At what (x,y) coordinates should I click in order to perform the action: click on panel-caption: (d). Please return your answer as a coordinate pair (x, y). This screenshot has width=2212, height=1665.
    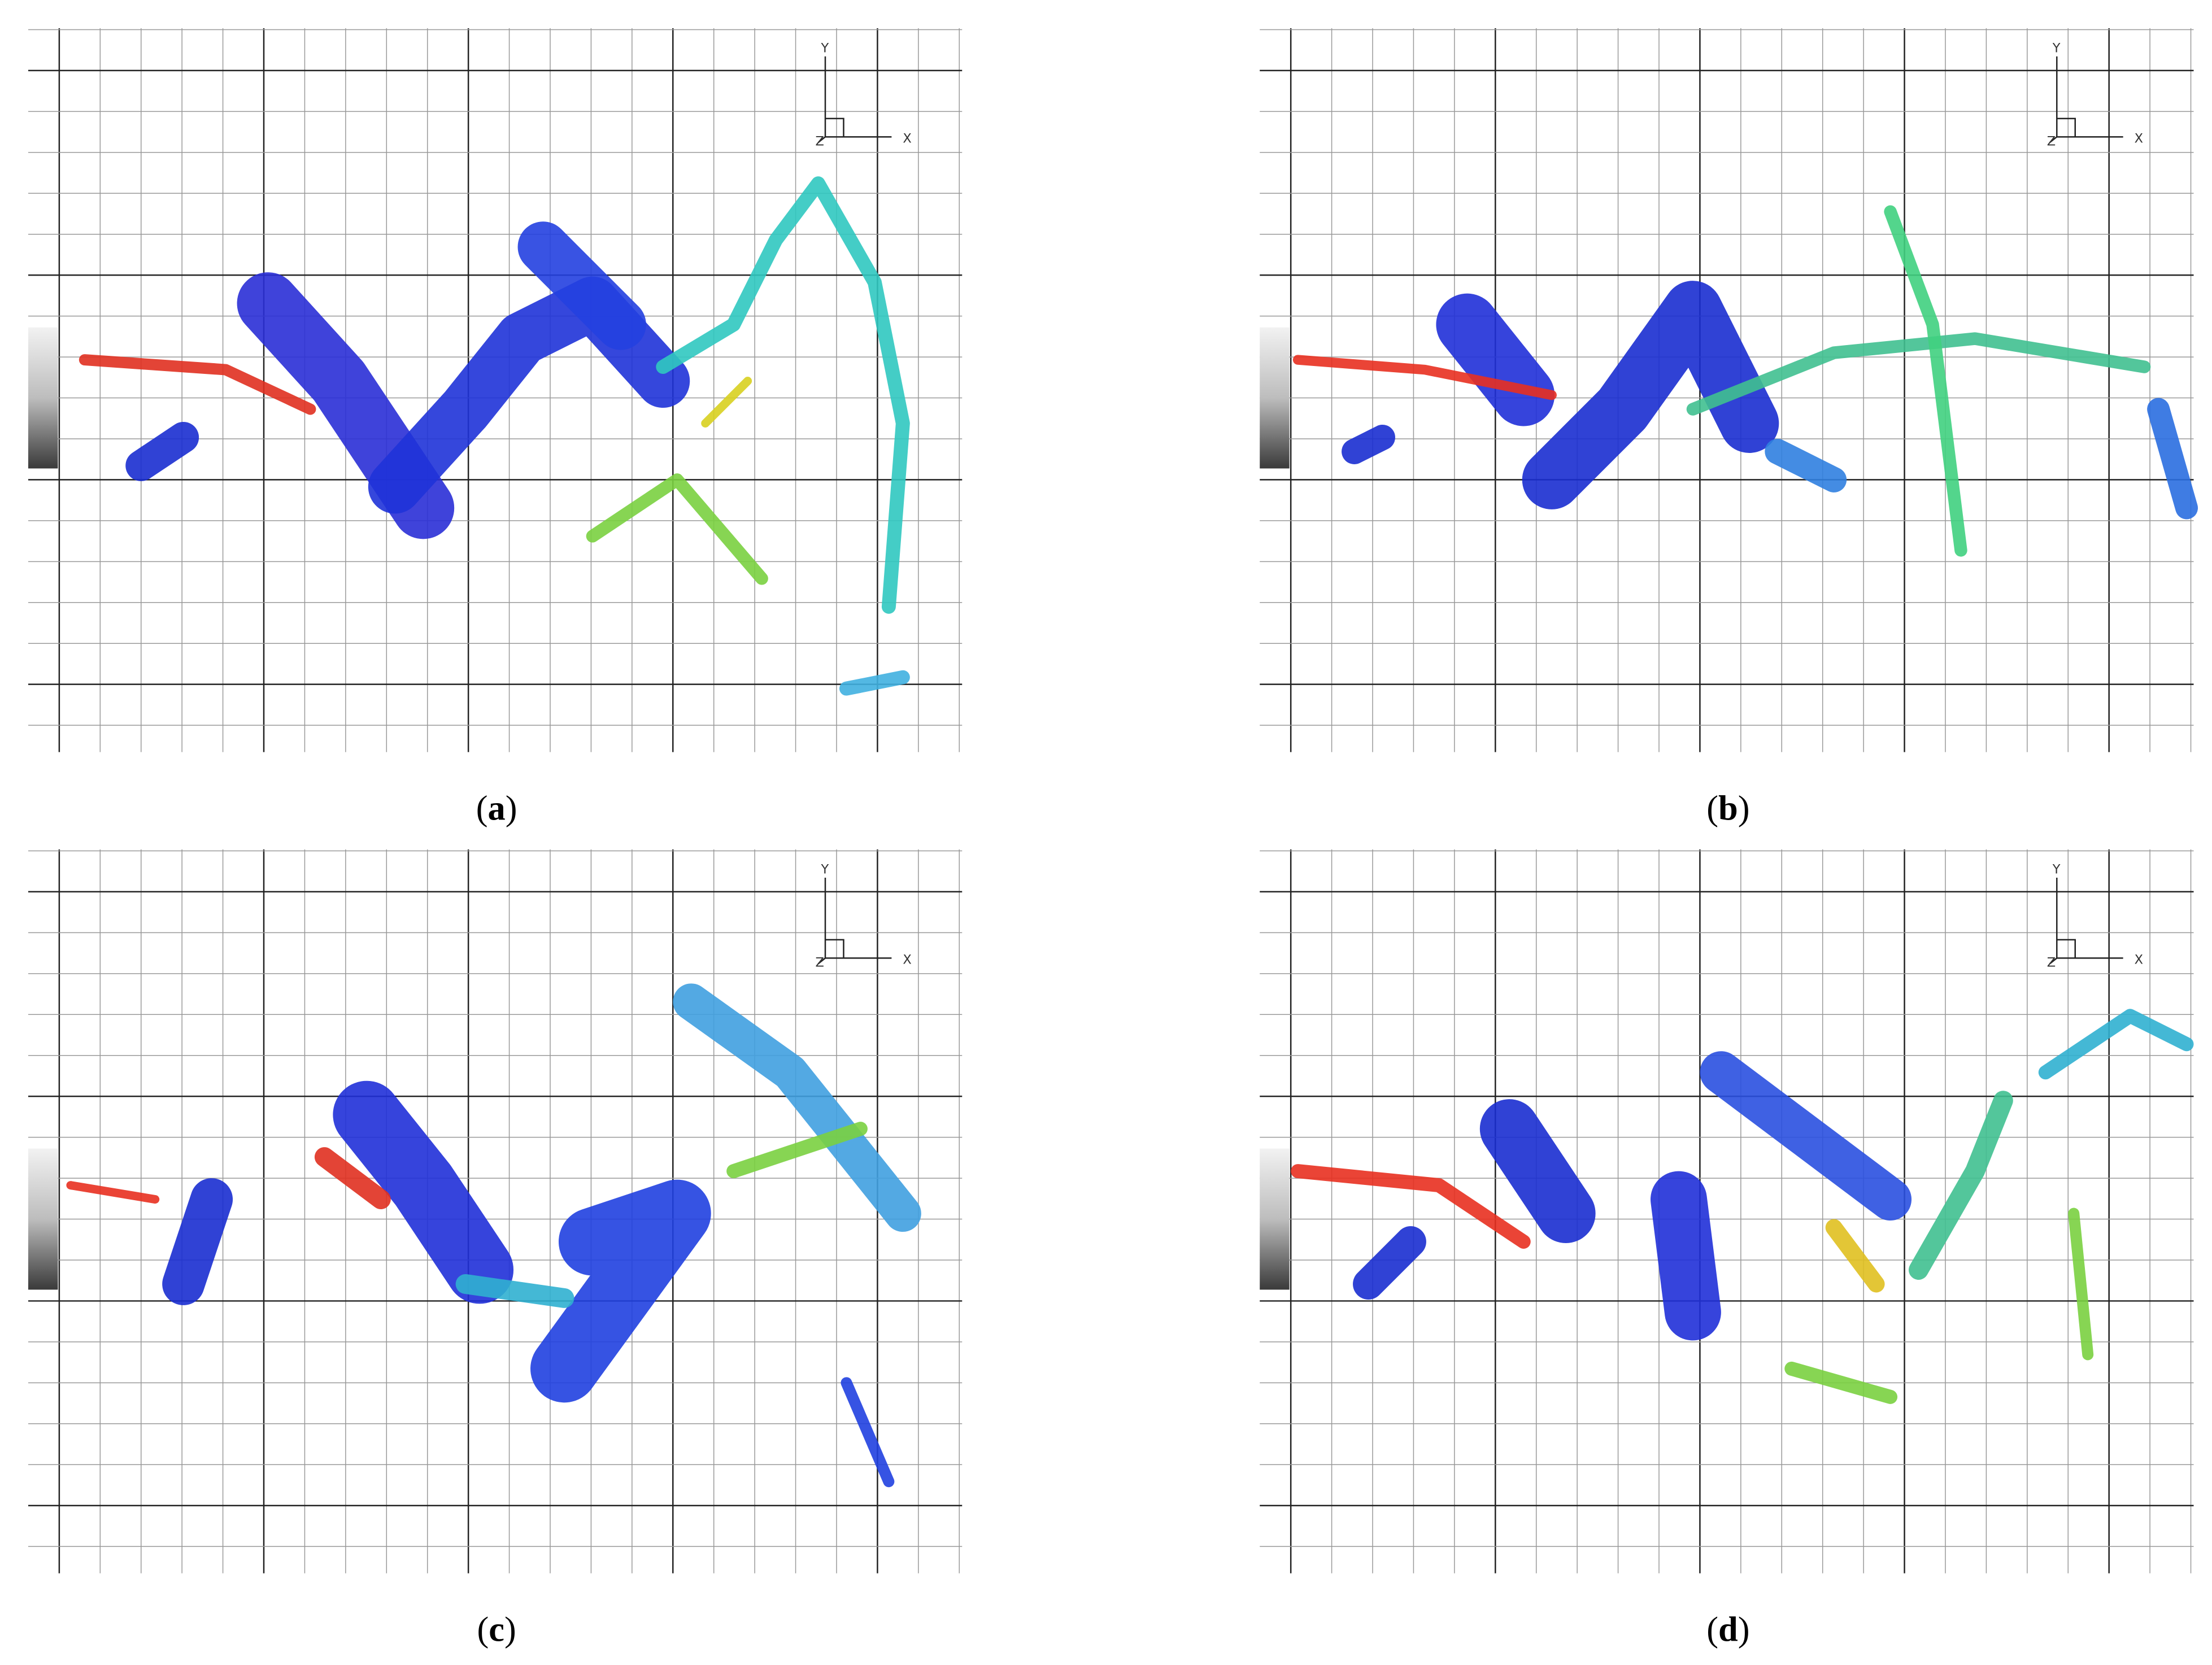
    Looking at the image, I should click on (1727, 1630).